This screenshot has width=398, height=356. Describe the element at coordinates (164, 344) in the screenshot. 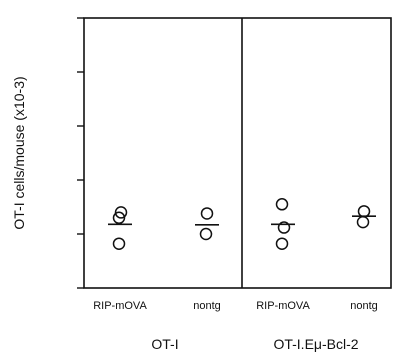

I see `group-label: OT-I` at that location.